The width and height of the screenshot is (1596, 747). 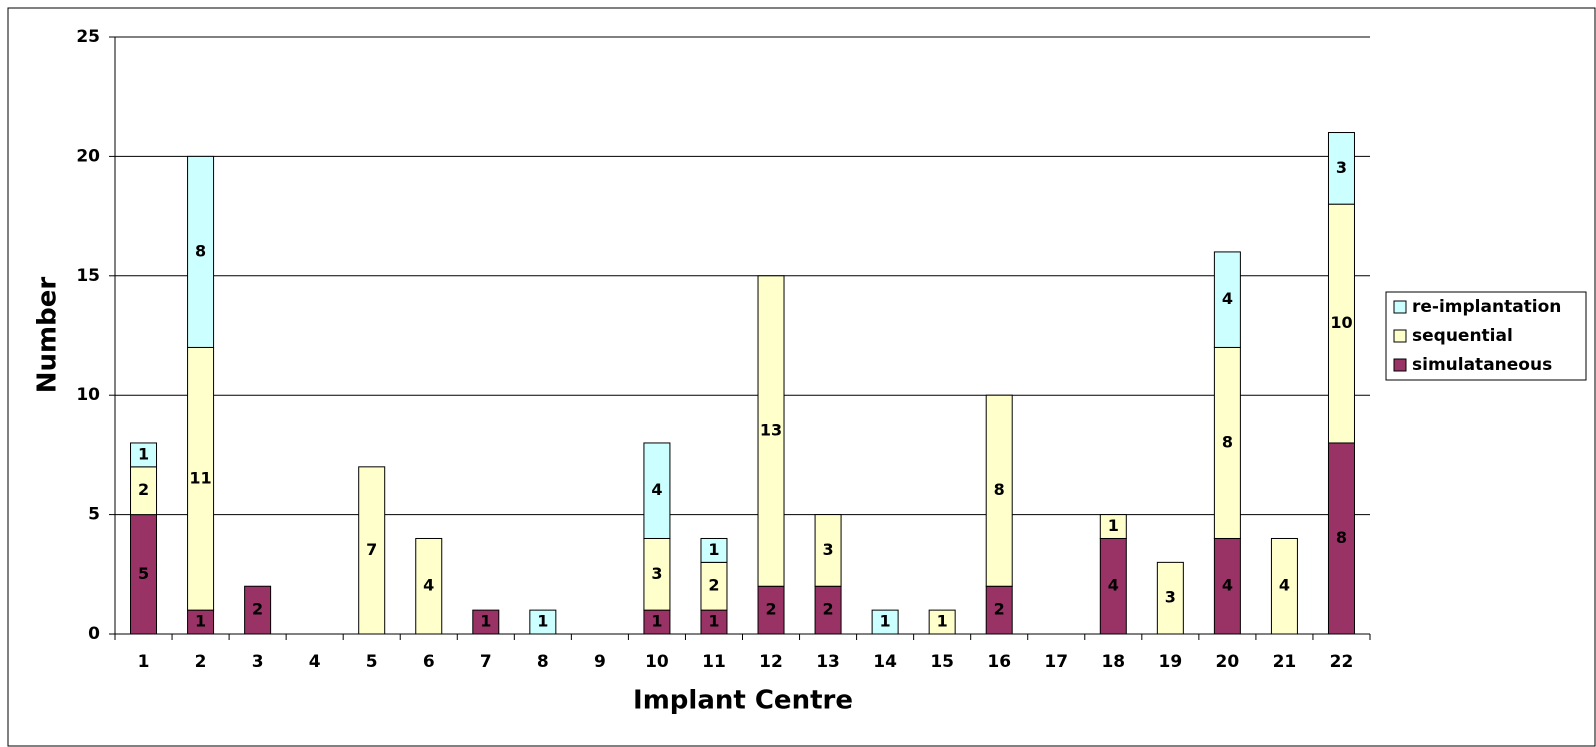 What do you see at coordinates (600, 662) in the screenshot?
I see `x-tick-label: 9` at bounding box center [600, 662].